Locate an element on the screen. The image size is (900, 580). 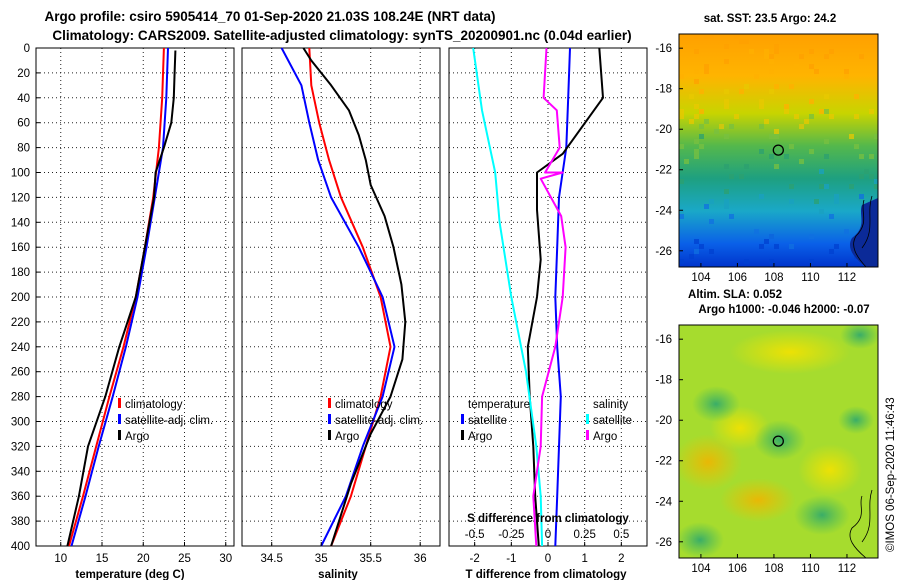
difference-xtick-label: 1 is located at coordinates (584, 559).